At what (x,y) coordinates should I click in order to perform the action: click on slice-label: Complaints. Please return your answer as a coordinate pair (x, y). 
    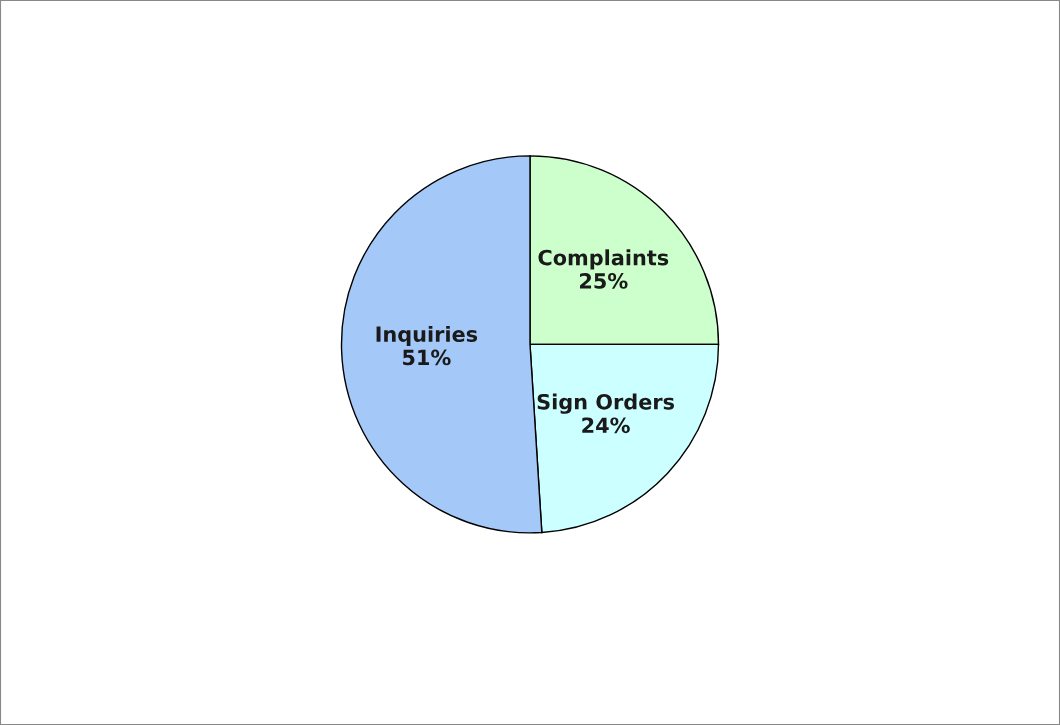
    Looking at the image, I should click on (603, 259).